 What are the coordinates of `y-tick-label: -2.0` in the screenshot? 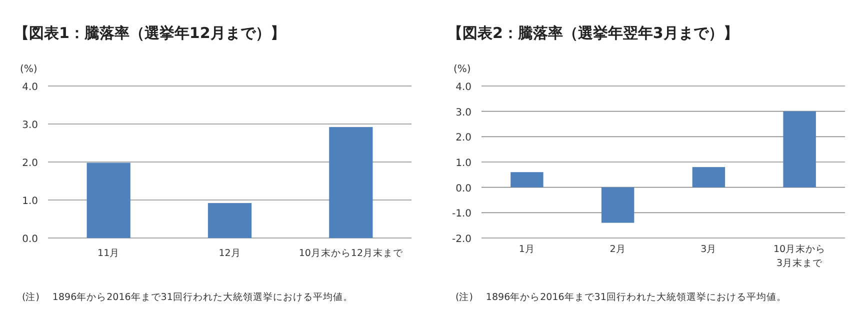 It's located at (462, 239).